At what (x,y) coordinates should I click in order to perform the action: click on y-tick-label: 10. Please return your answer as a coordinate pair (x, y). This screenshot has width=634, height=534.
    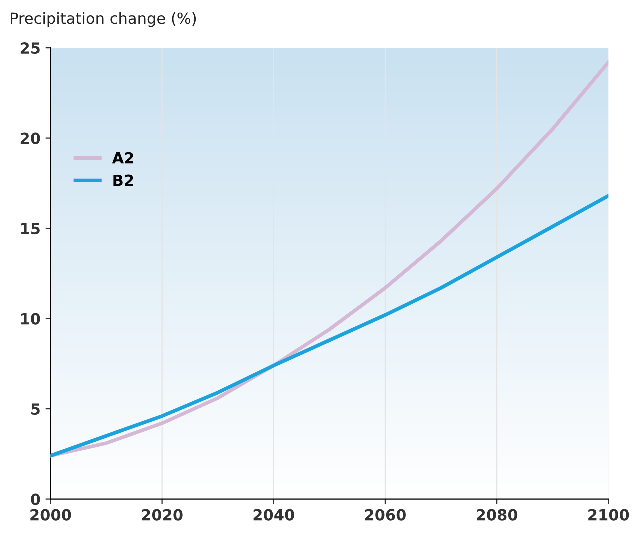
    Looking at the image, I should click on (30, 319).